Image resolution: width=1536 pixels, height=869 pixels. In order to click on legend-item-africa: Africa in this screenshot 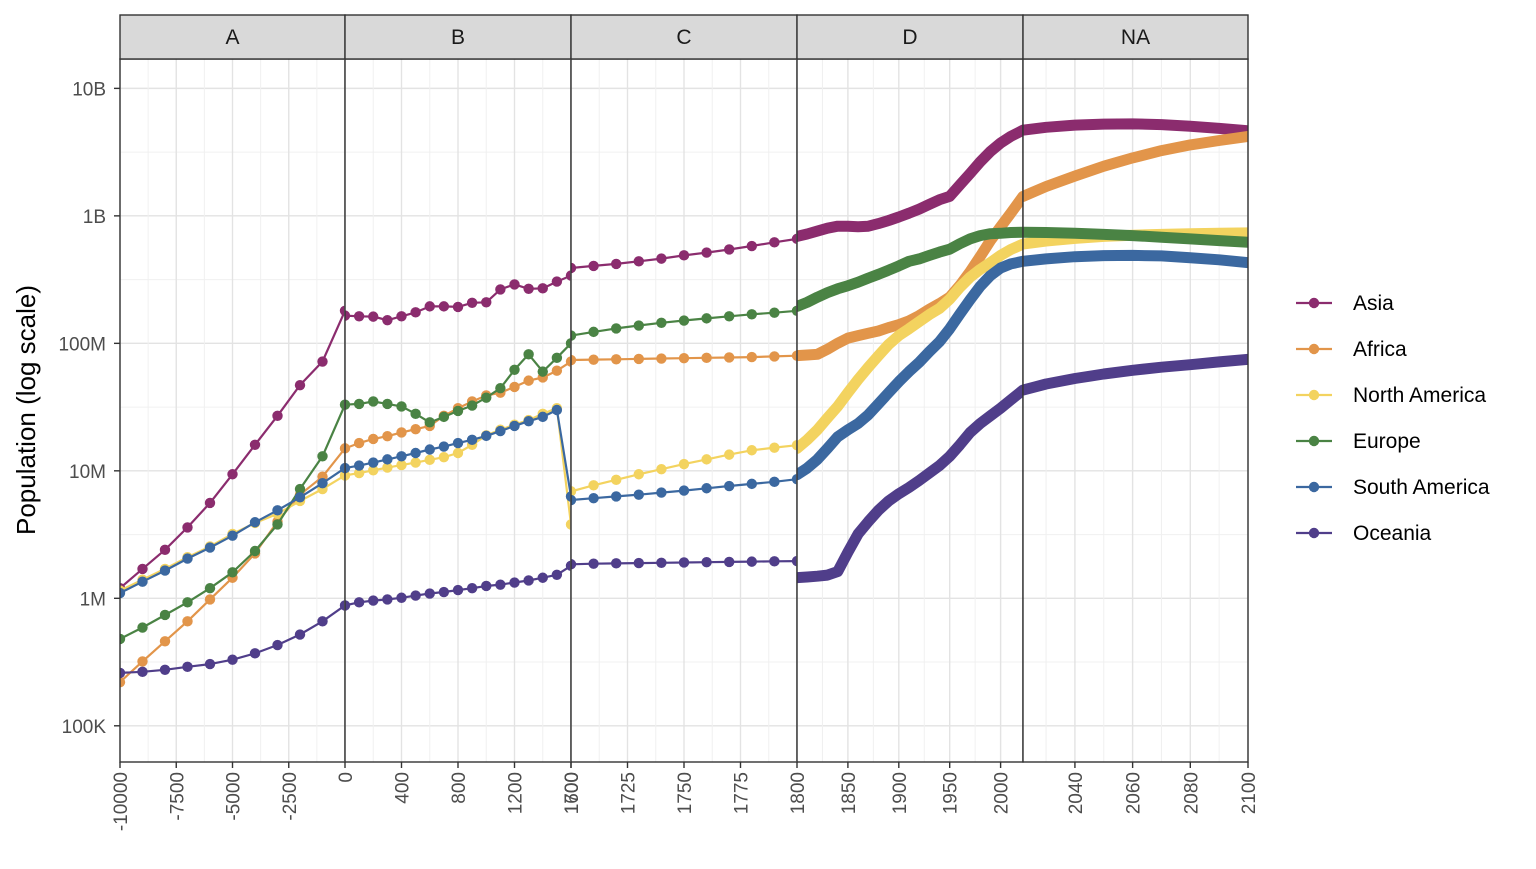, I will do `click(1351, 349)`.